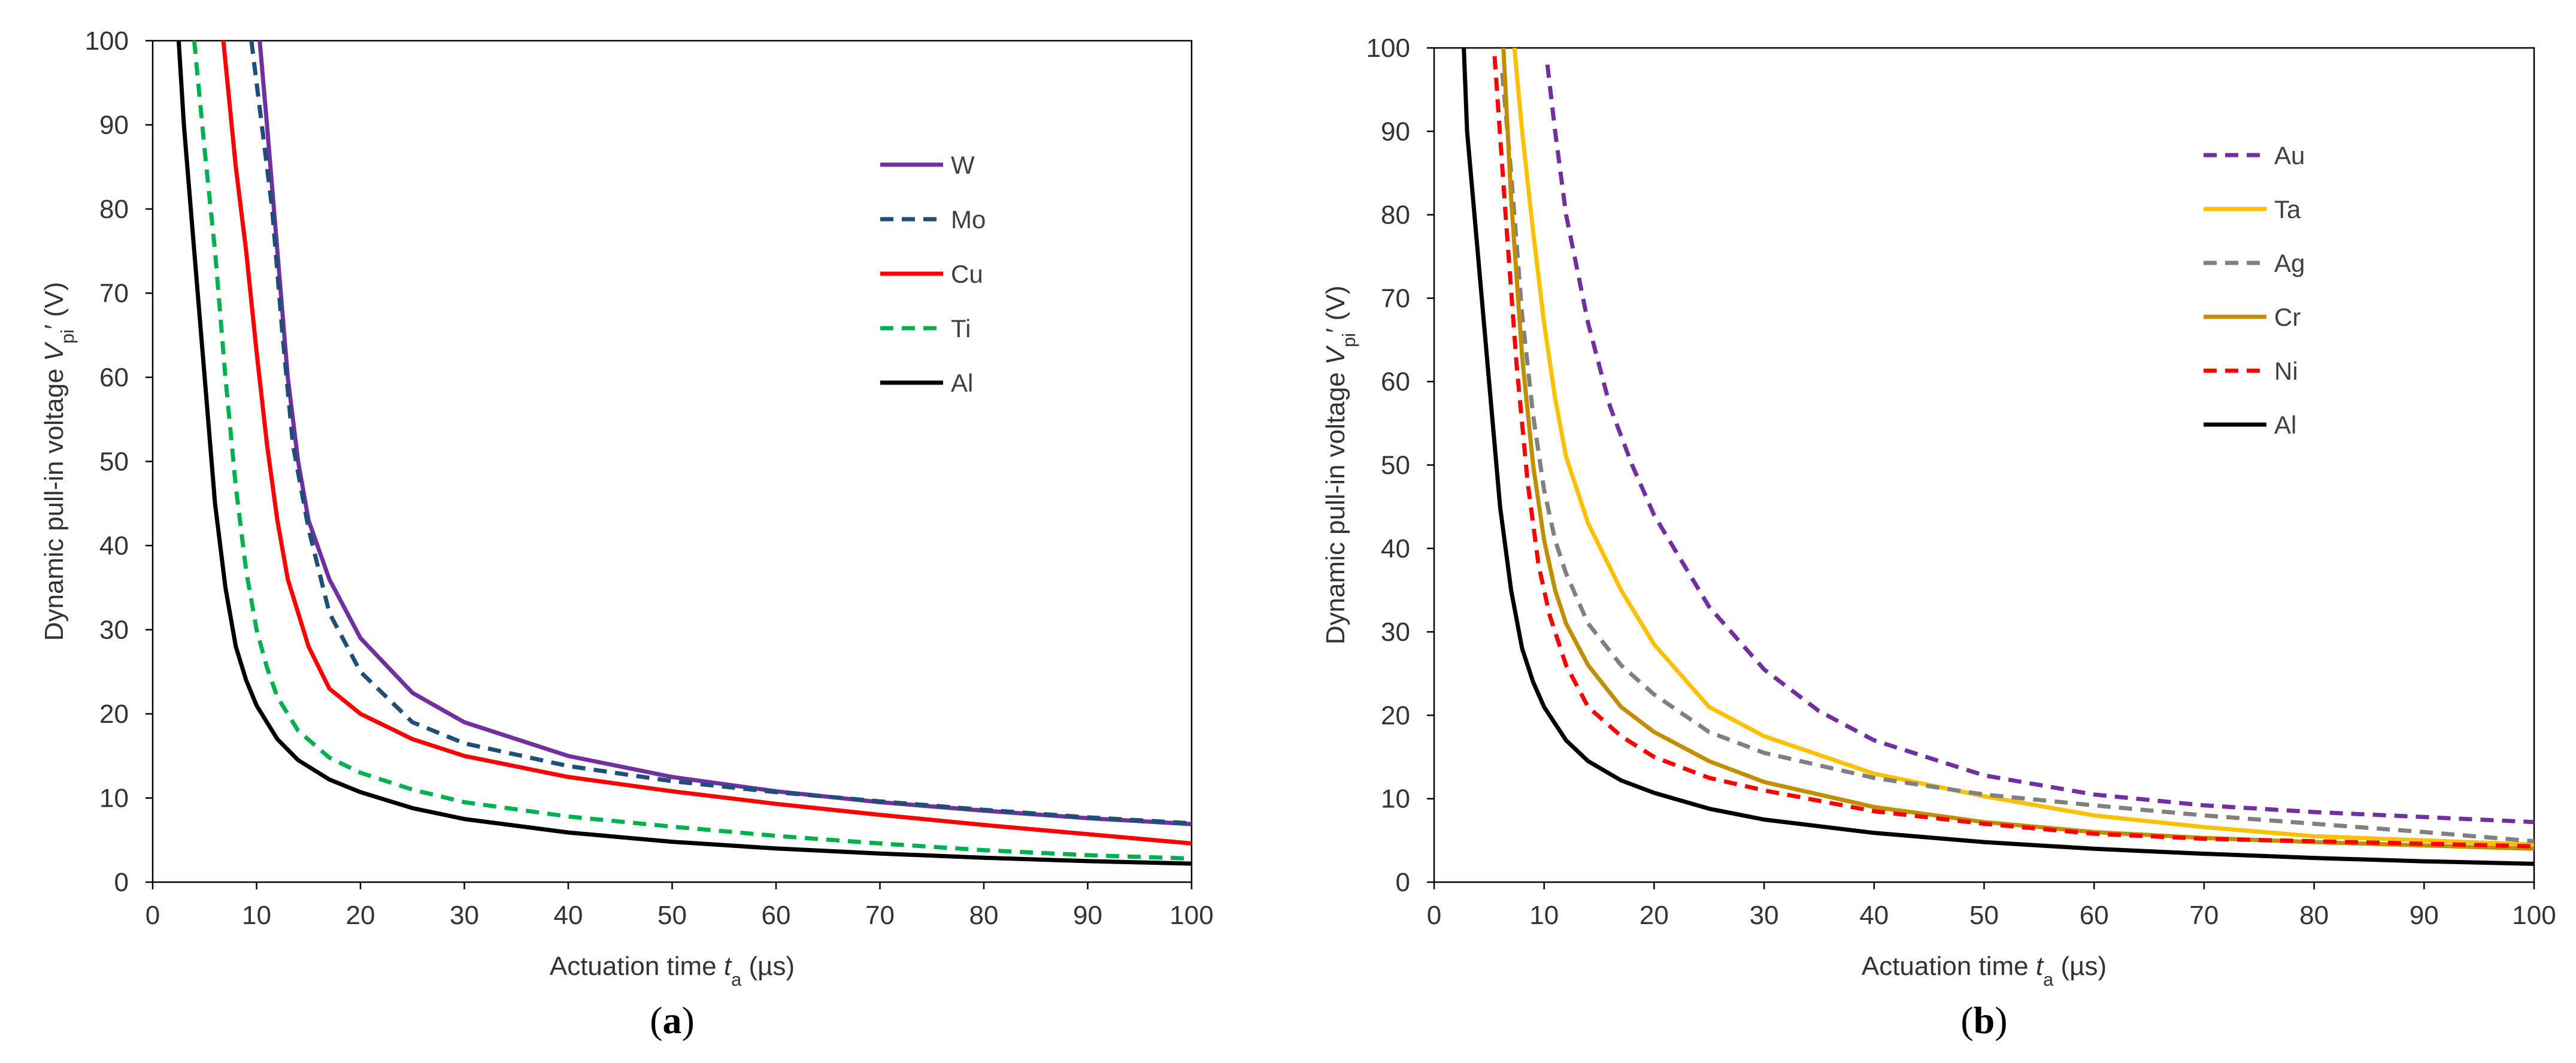 The image size is (2576, 1063). I want to click on legend-item-ag: Ag, so click(2254, 263).